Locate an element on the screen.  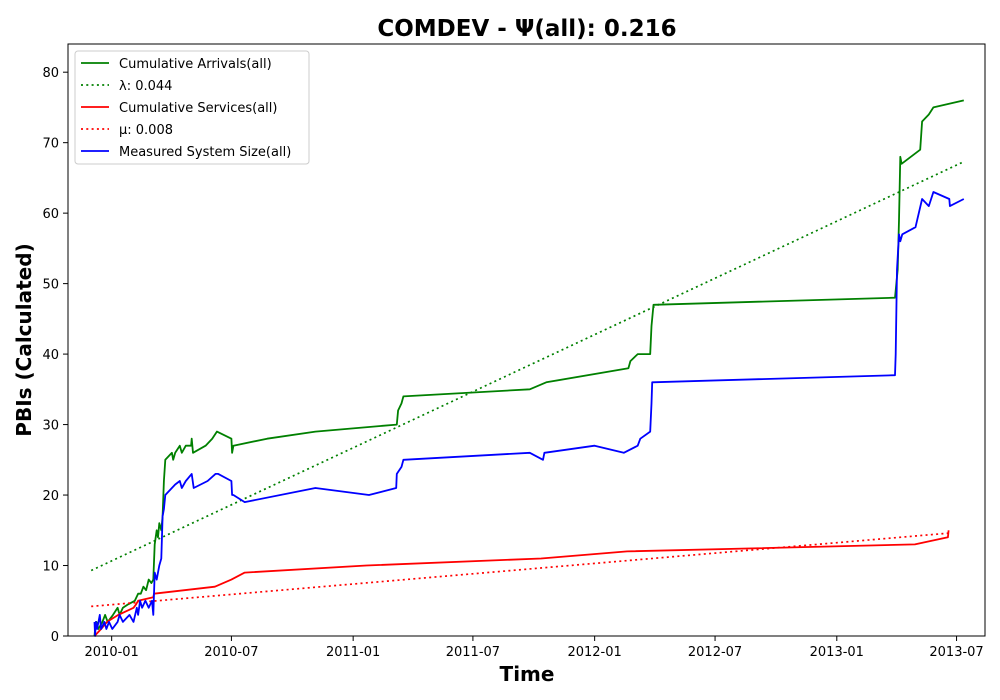
y-tick-label: 0 is located at coordinates (55, 637).